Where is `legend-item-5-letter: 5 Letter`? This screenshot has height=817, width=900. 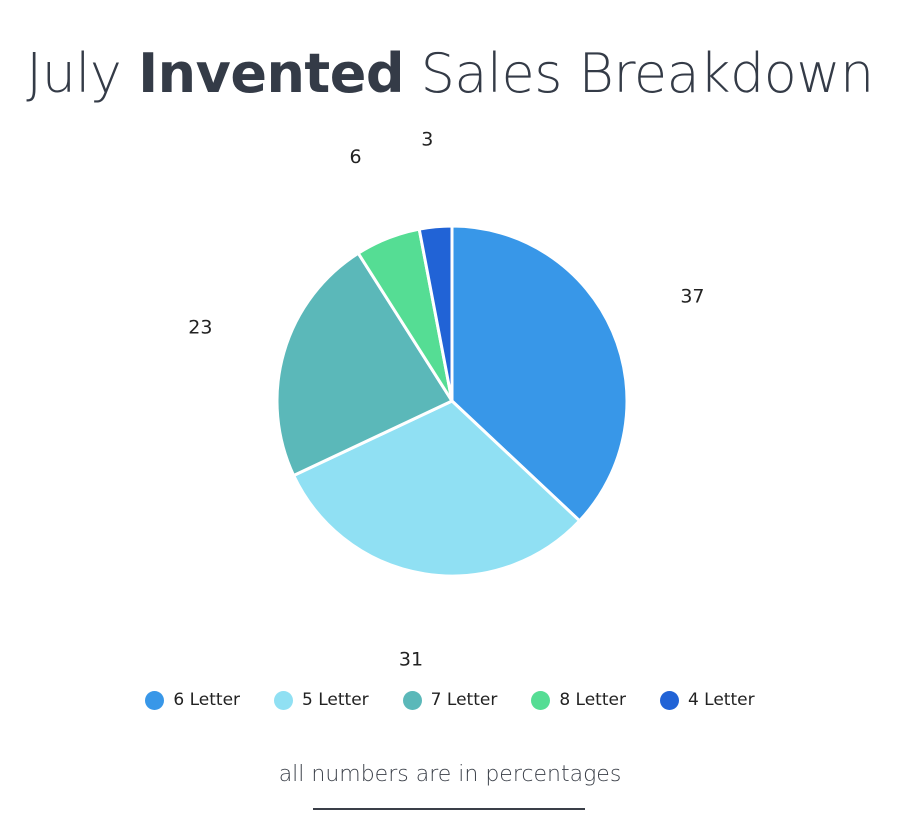
legend-item-5-letter: 5 Letter is located at coordinates (321, 700).